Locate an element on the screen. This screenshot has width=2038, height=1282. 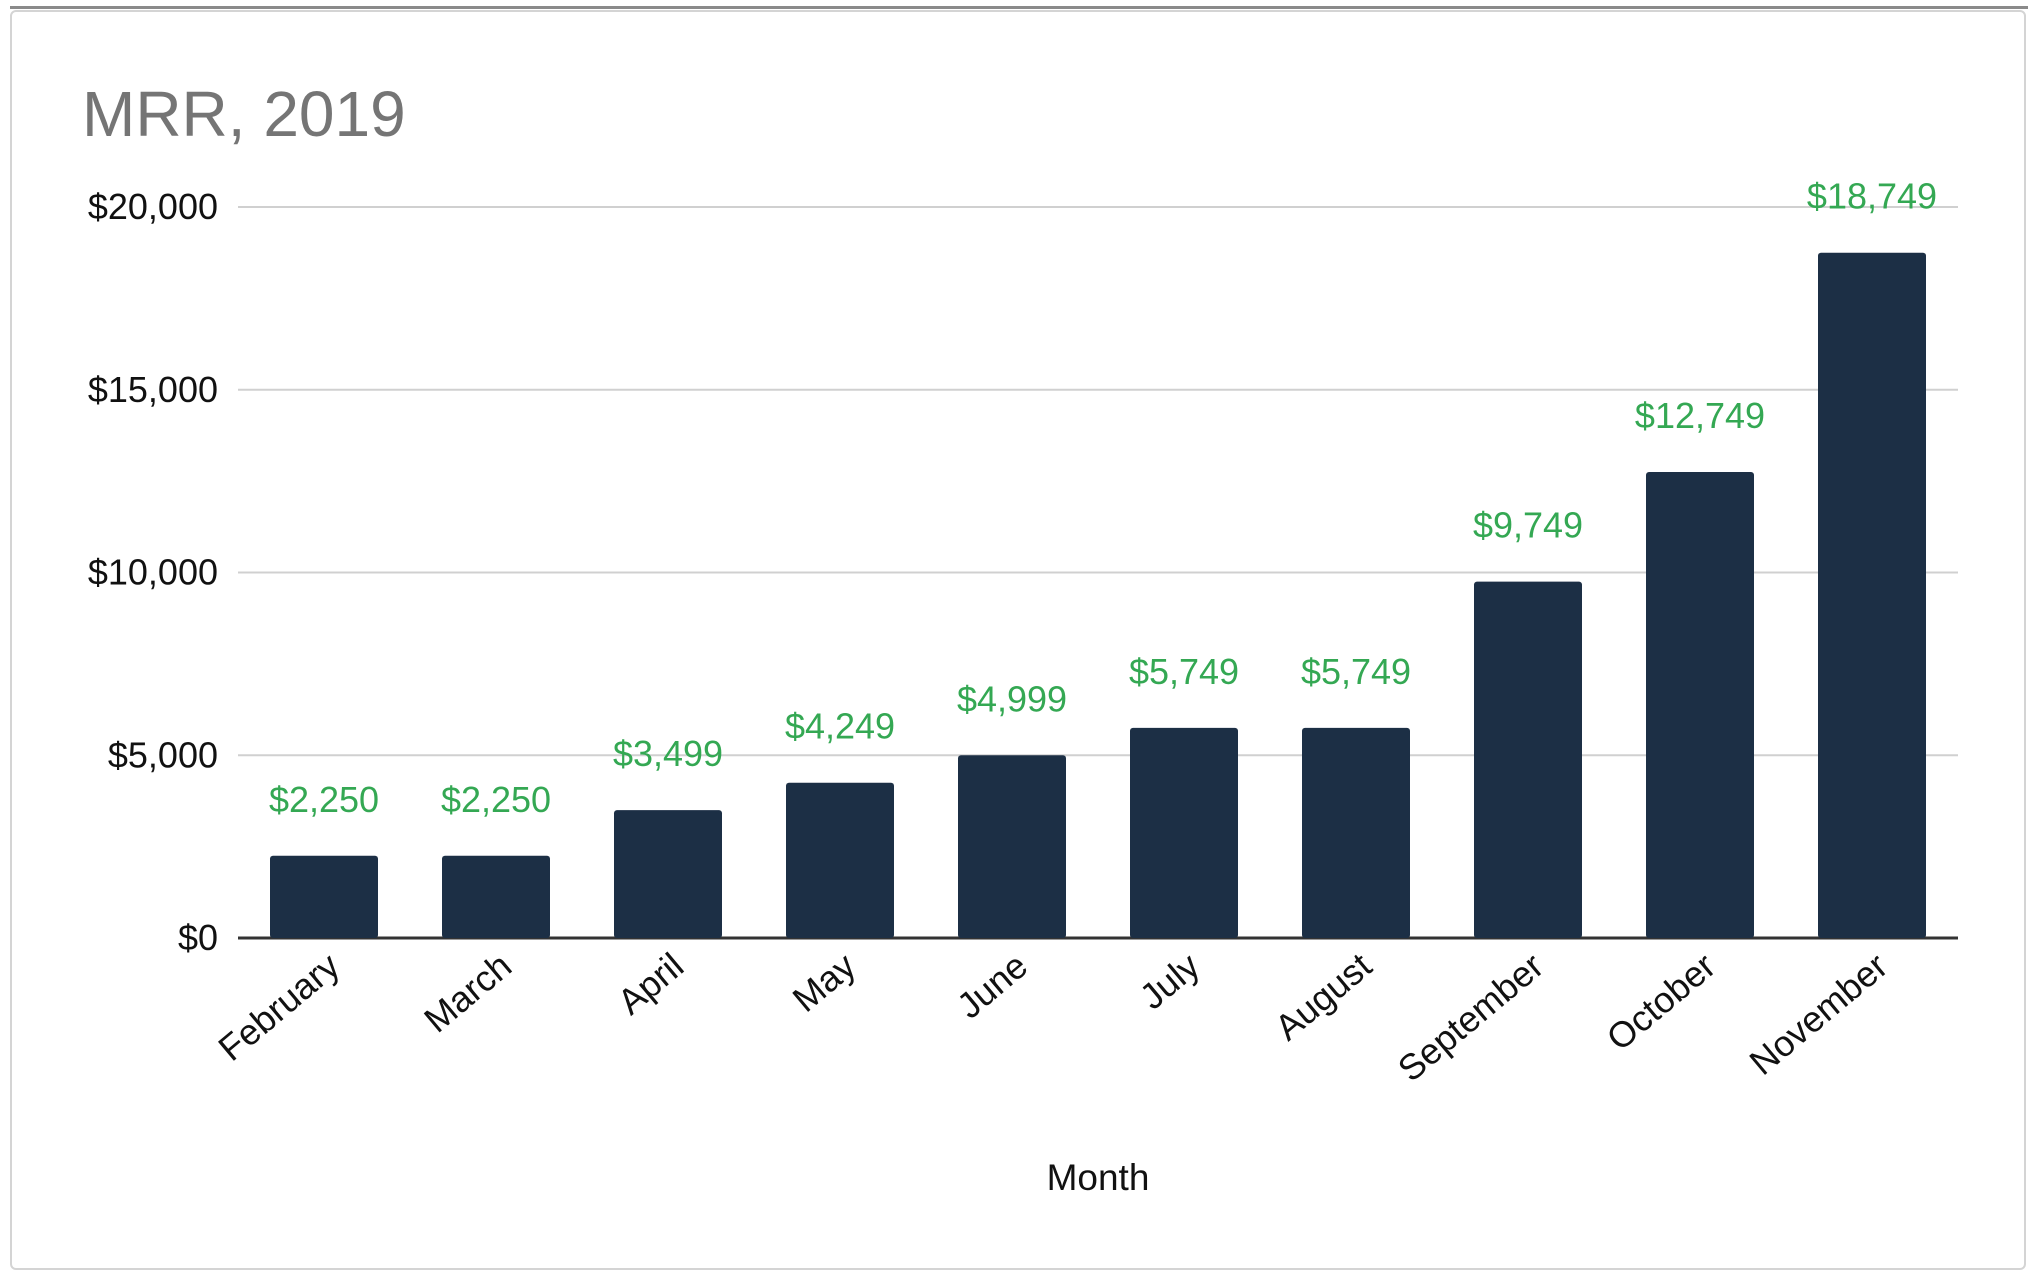
top-rule is located at coordinates (1019, 7).